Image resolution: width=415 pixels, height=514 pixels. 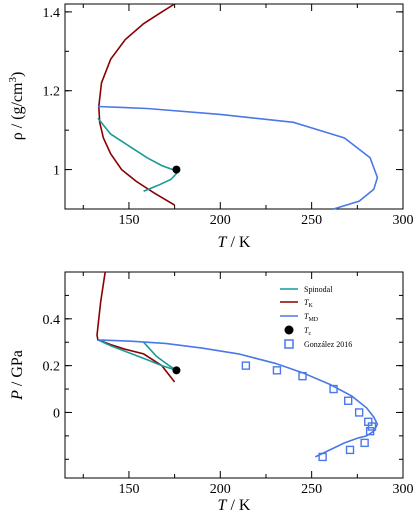 I want to click on y-tick-label: 1.4, so click(x=52, y=13).